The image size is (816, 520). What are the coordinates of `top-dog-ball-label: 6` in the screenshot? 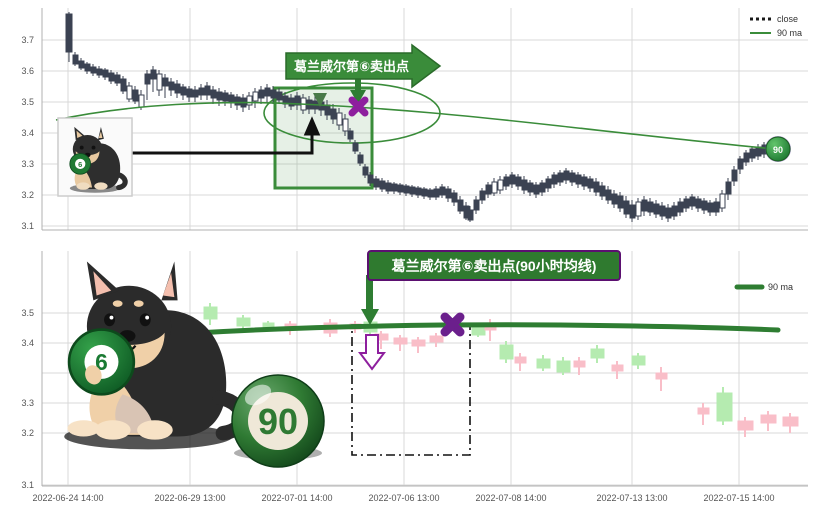 It's located at (80, 164).